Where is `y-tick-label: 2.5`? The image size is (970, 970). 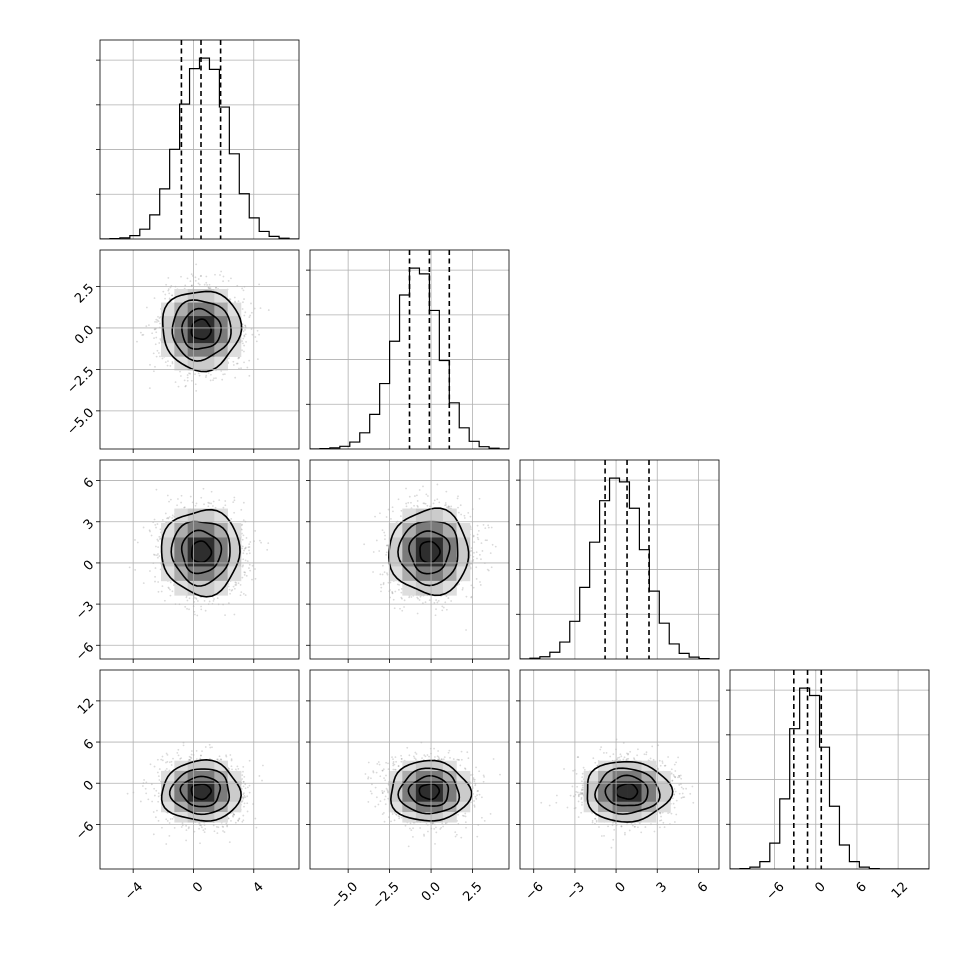
y-tick-label: 2.5 is located at coordinates (84, 293).